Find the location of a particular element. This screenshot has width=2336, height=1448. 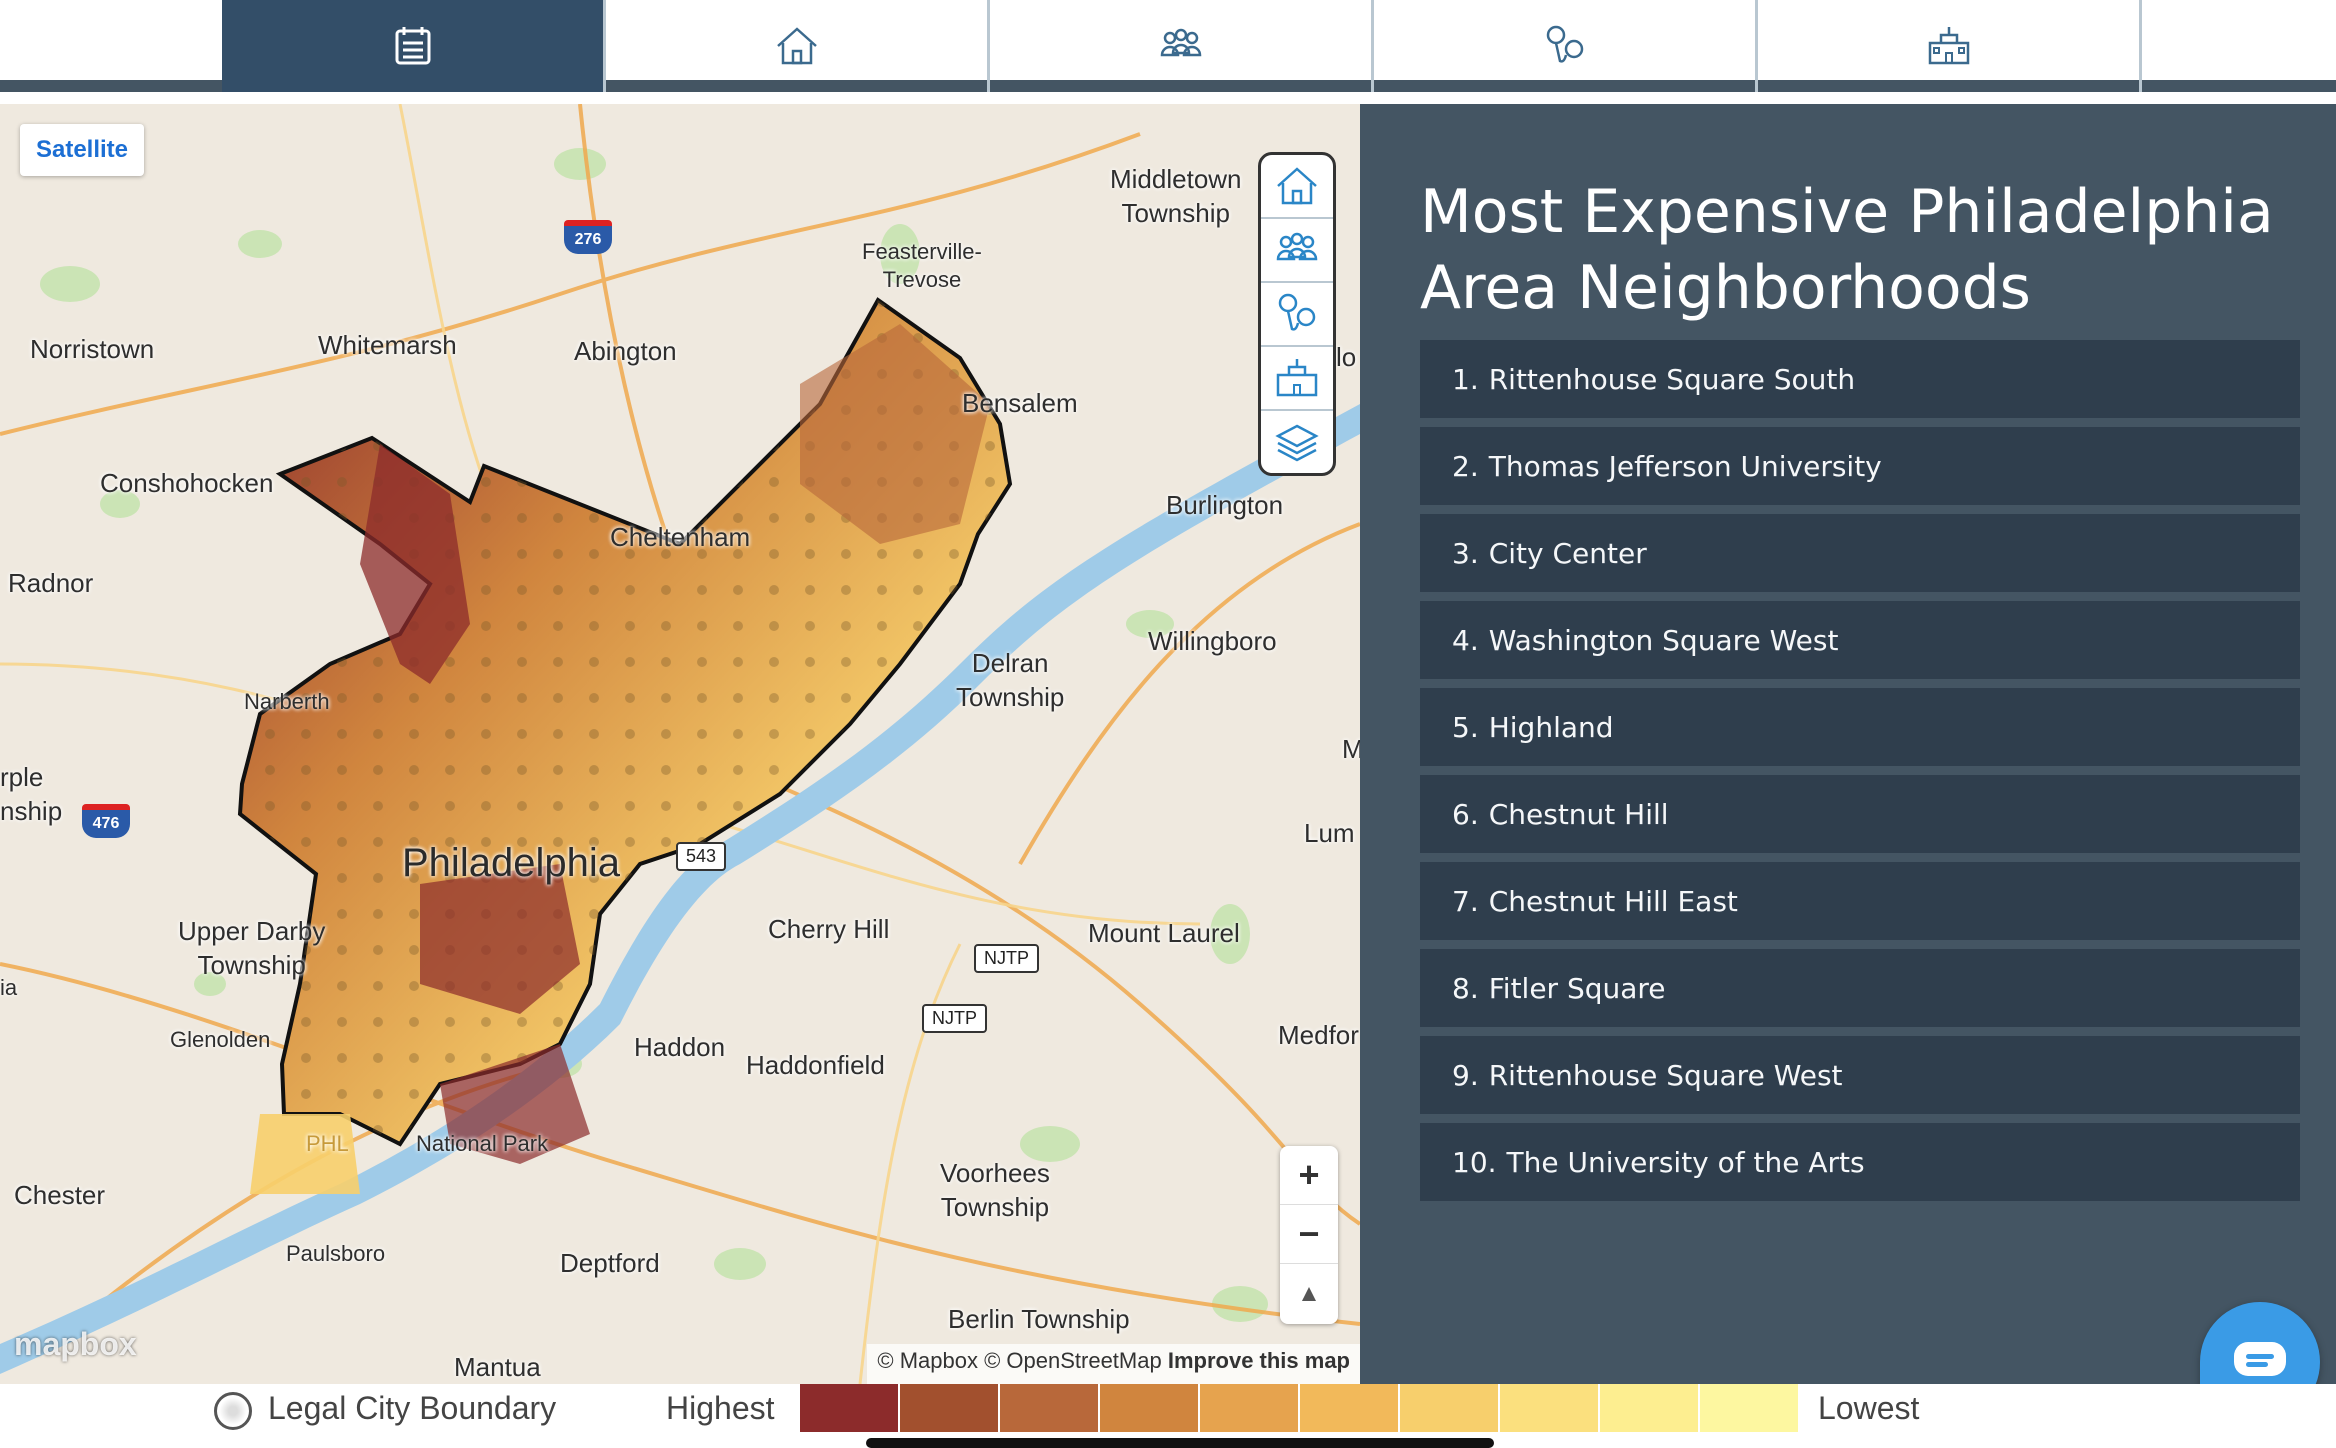

map-layer-controls is located at coordinates (1297, 314).